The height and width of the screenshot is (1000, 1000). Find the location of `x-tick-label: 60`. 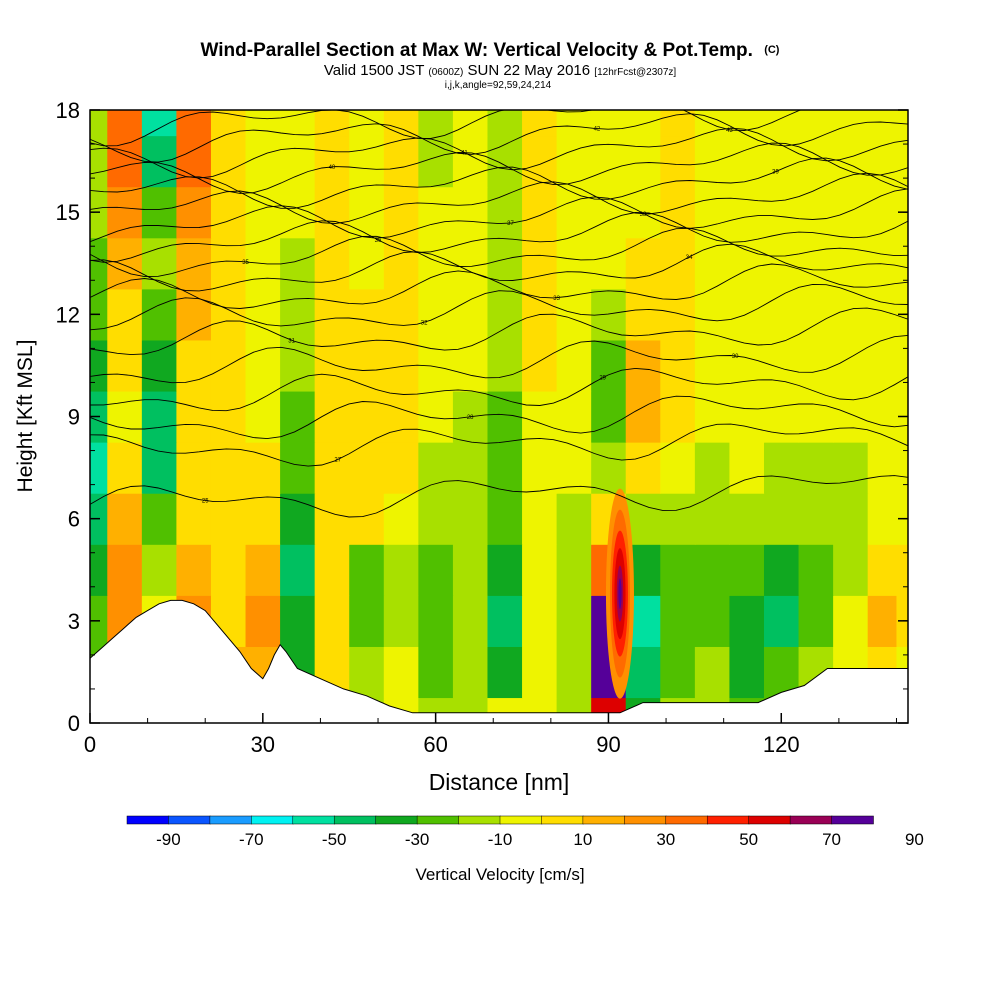

x-tick-label: 60 is located at coordinates (435, 744).